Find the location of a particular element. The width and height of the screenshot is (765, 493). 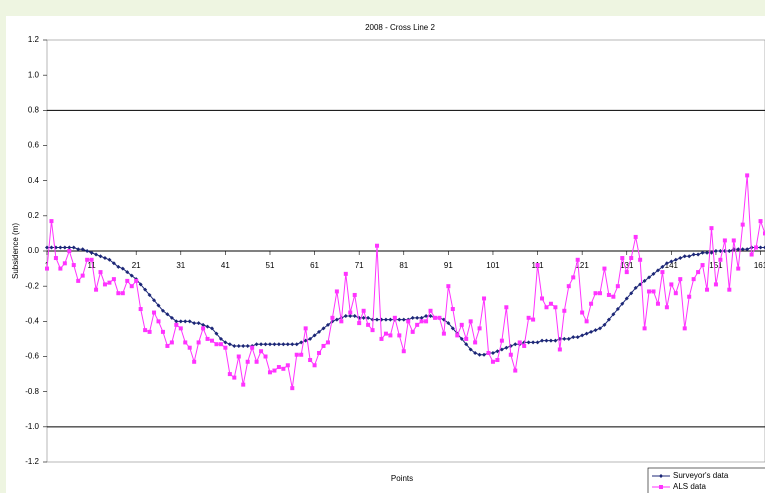

x-tick-label: 141 is located at coordinates (672, 265).